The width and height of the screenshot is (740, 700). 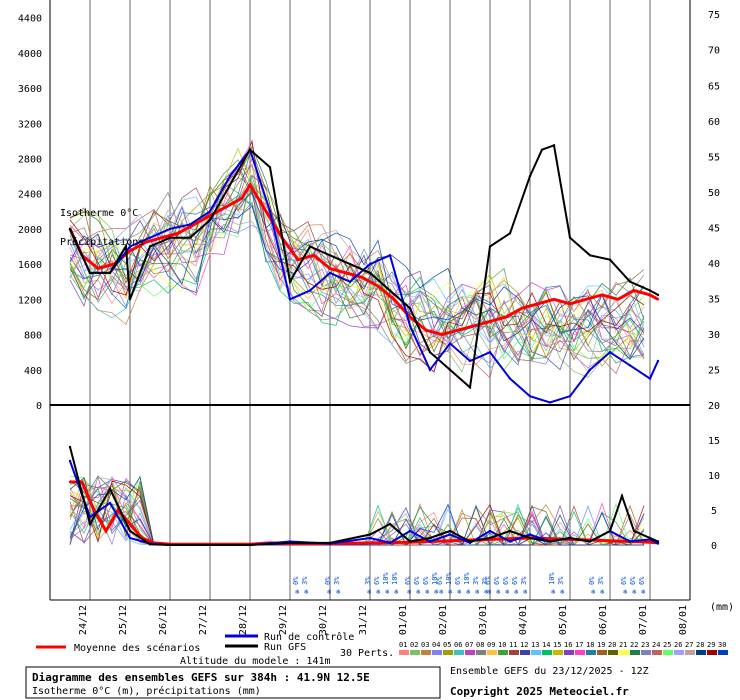 What do you see at coordinates (546, 645) in the screenshot?
I see `pert-legend-label: 14` at bounding box center [546, 645].